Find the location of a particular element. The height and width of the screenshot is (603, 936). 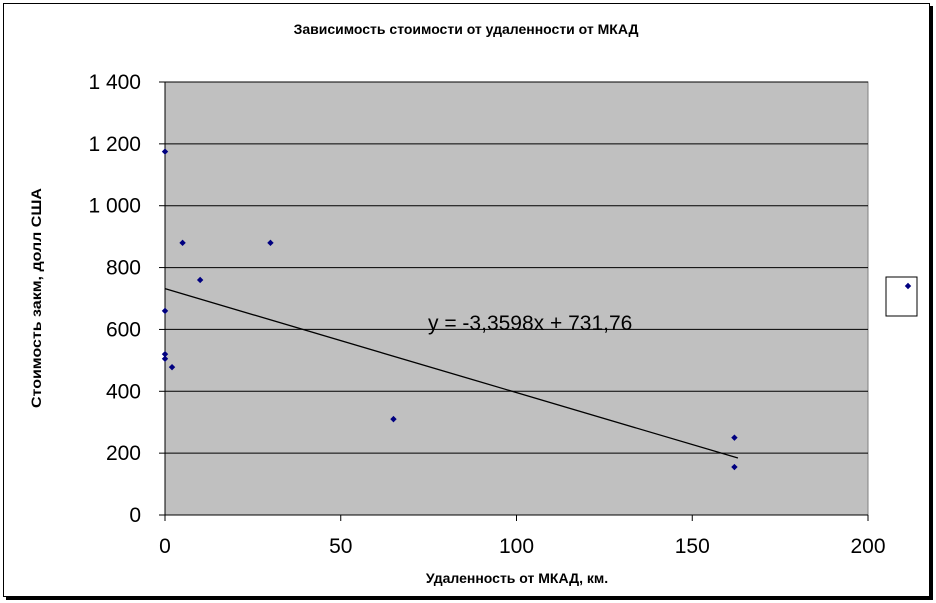

y-tick-label: 1 400 is located at coordinates (114, 82).